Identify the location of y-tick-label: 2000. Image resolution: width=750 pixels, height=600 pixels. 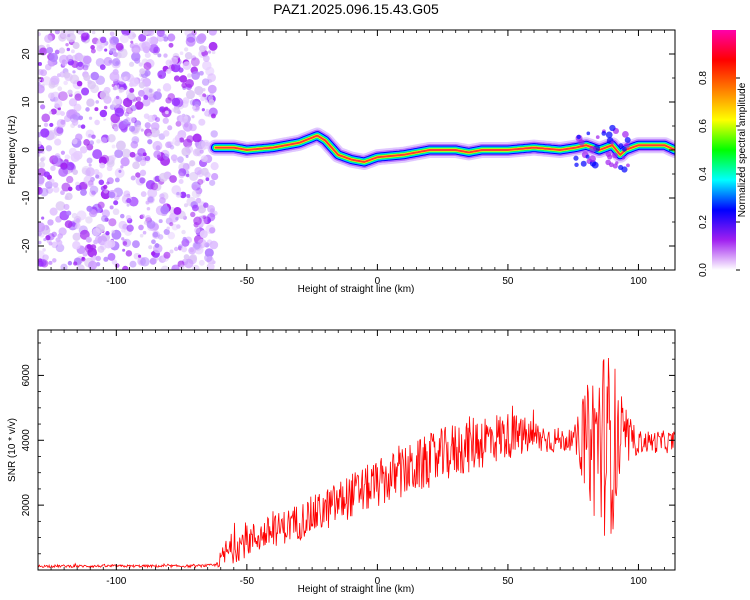
(26, 505).